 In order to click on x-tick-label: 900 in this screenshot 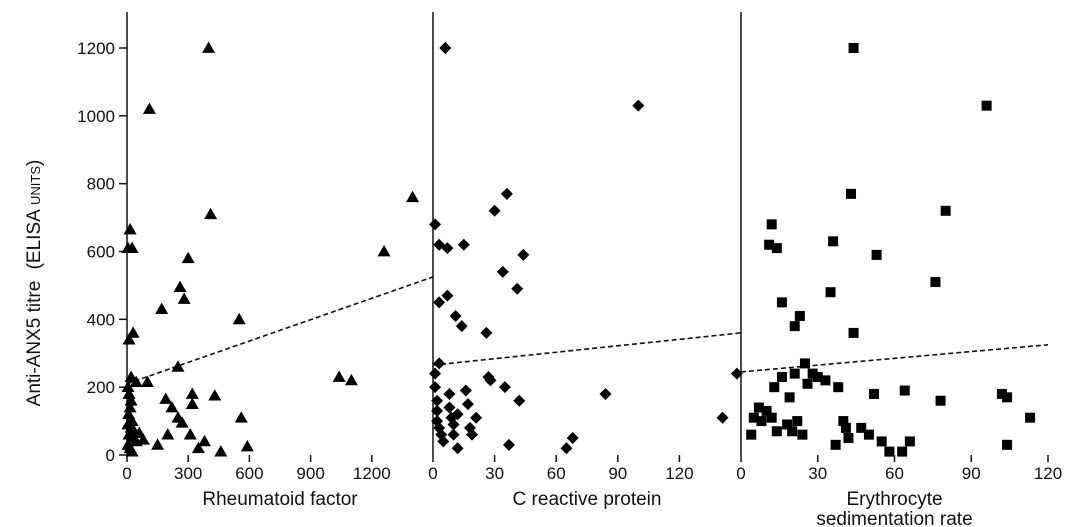, I will do `click(310, 473)`.